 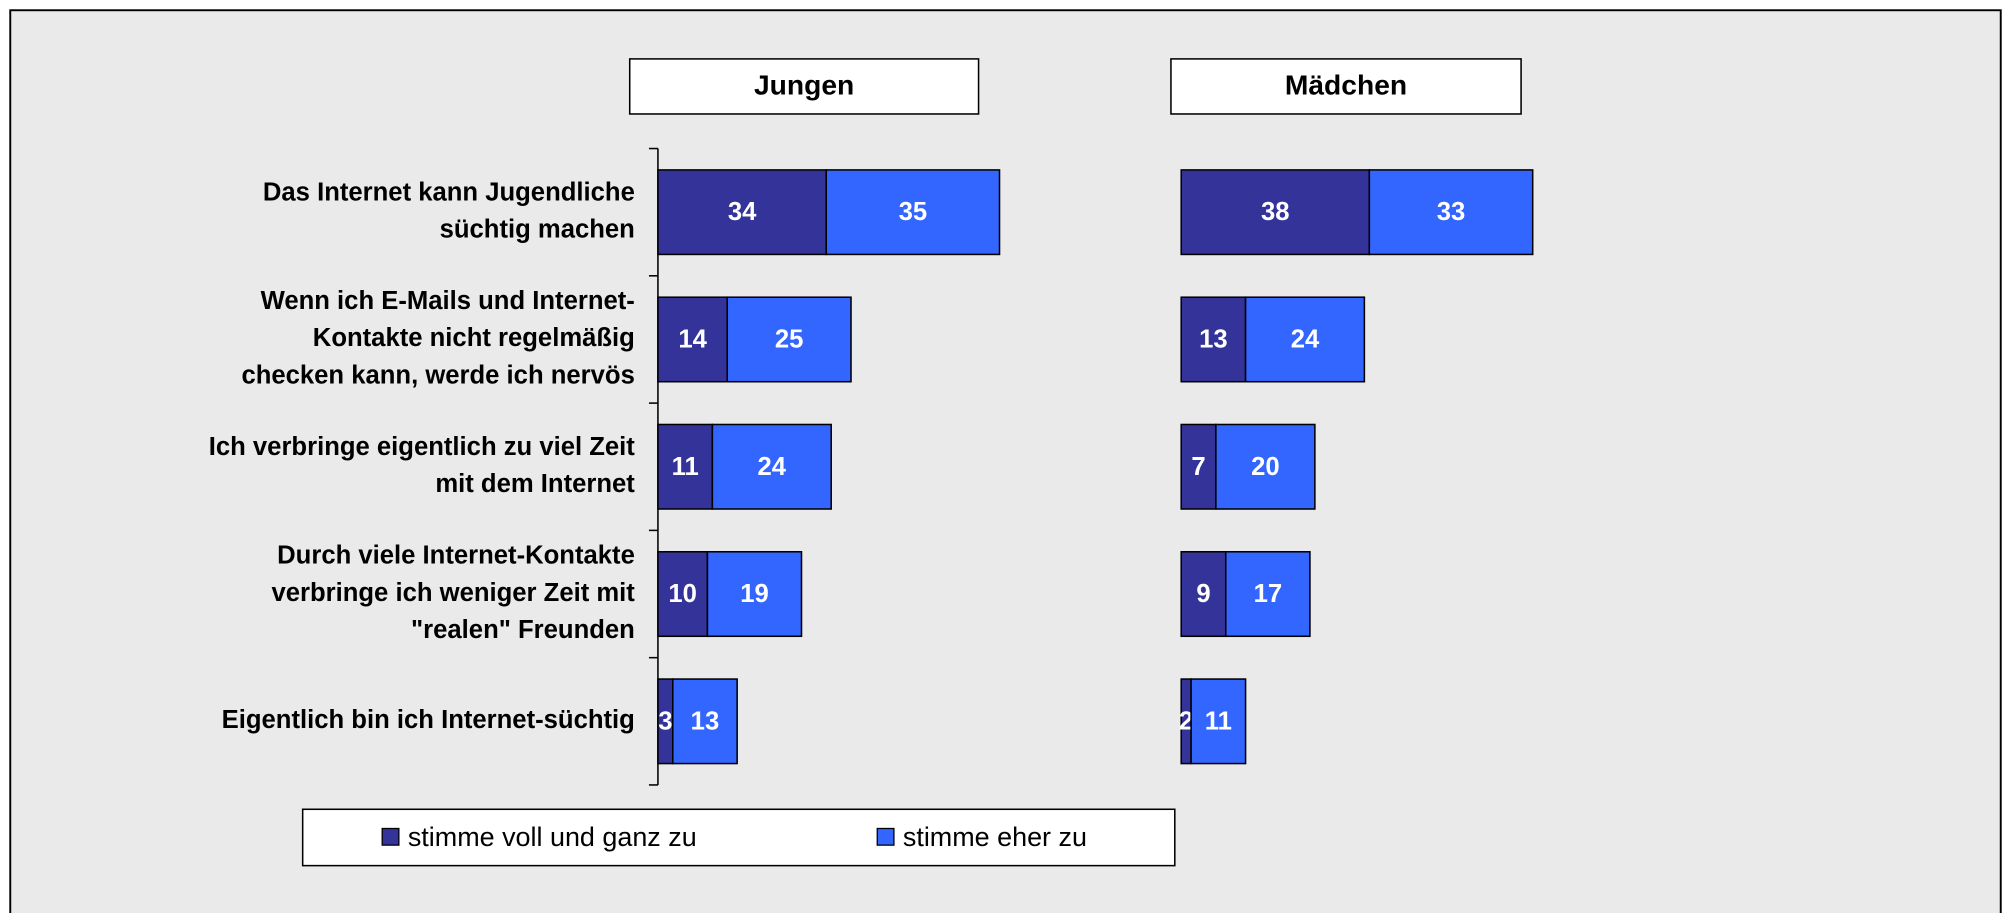 I want to click on value-label: 10, so click(x=682, y=594).